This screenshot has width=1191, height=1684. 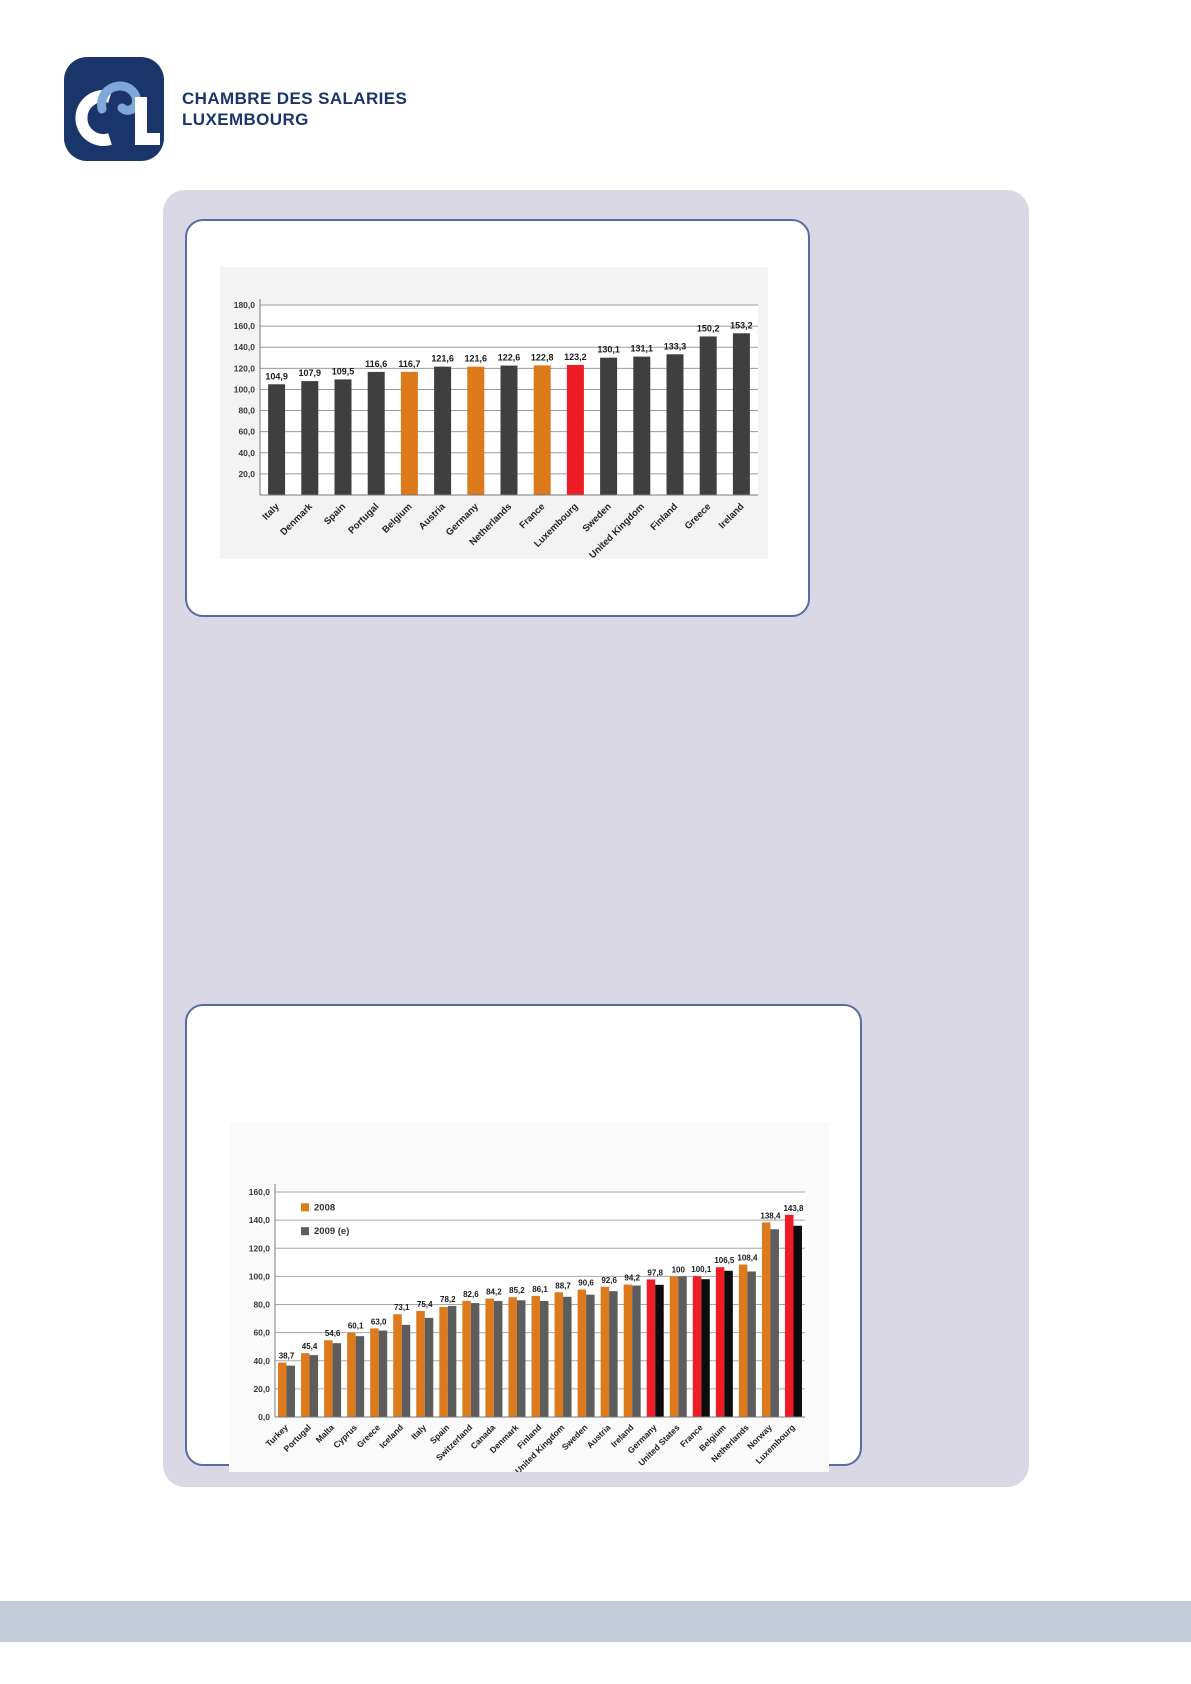 What do you see at coordinates (741, 325) in the screenshot?
I see `svg-text: 153,2` at bounding box center [741, 325].